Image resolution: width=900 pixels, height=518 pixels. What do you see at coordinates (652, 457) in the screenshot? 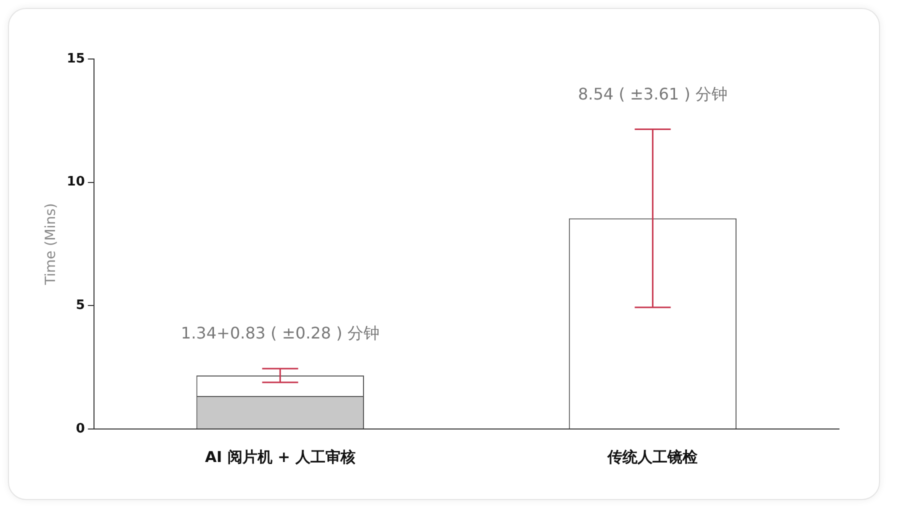
I see `x-tick-label: 传统人工镜检` at bounding box center [652, 457].